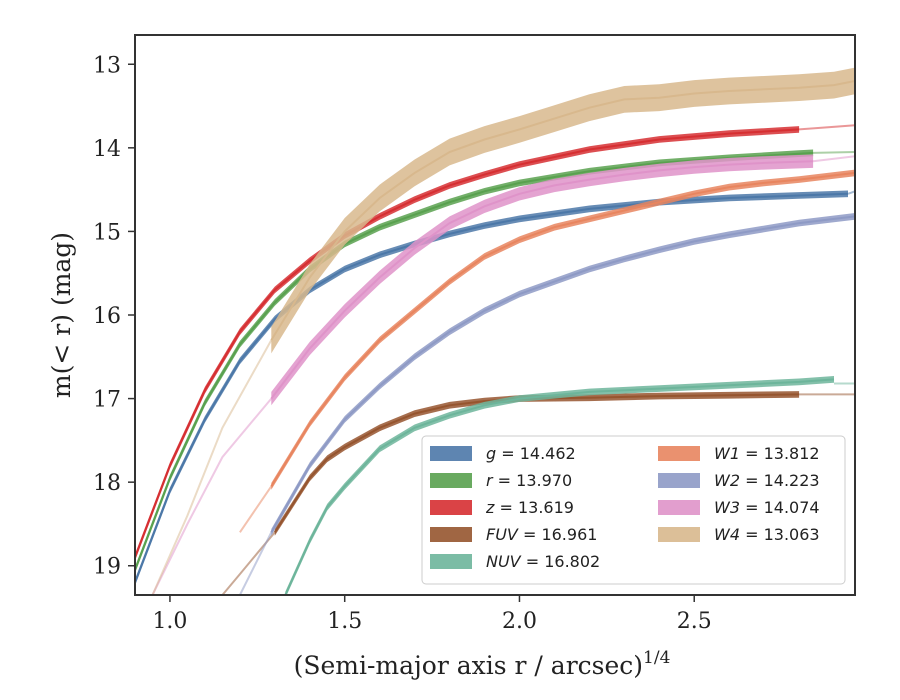 This screenshot has height=700, width=900. Describe the element at coordinates (107, 400) in the screenshot. I see `y-tick-label: 17` at that location.